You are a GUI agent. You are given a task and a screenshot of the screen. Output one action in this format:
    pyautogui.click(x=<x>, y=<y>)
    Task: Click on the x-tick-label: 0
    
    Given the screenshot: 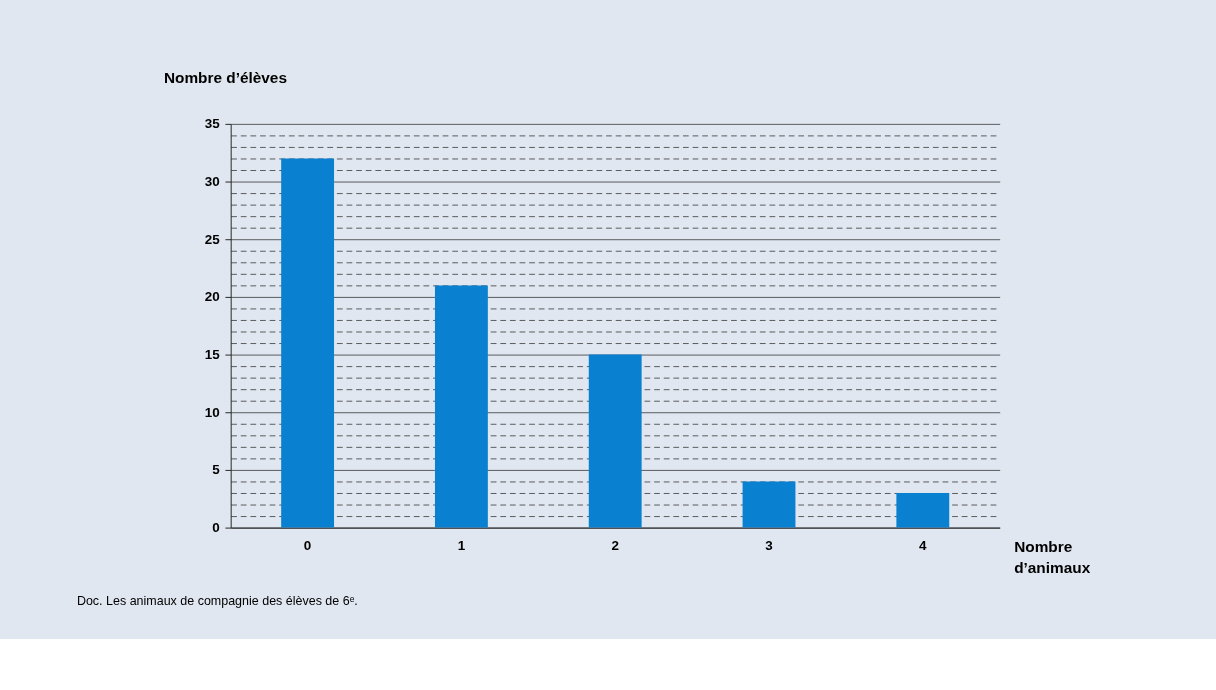 What is the action you would take?
    pyautogui.click(x=307, y=546)
    